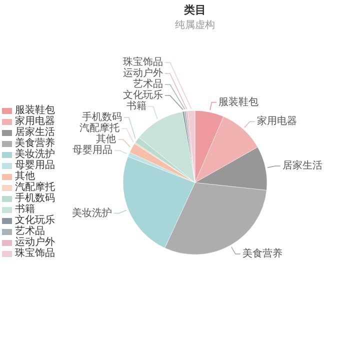  What do you see at coordinates (35, 143) in the screenshot?
I see `legend-label: 美食营养` at bounding box center [35, 143].